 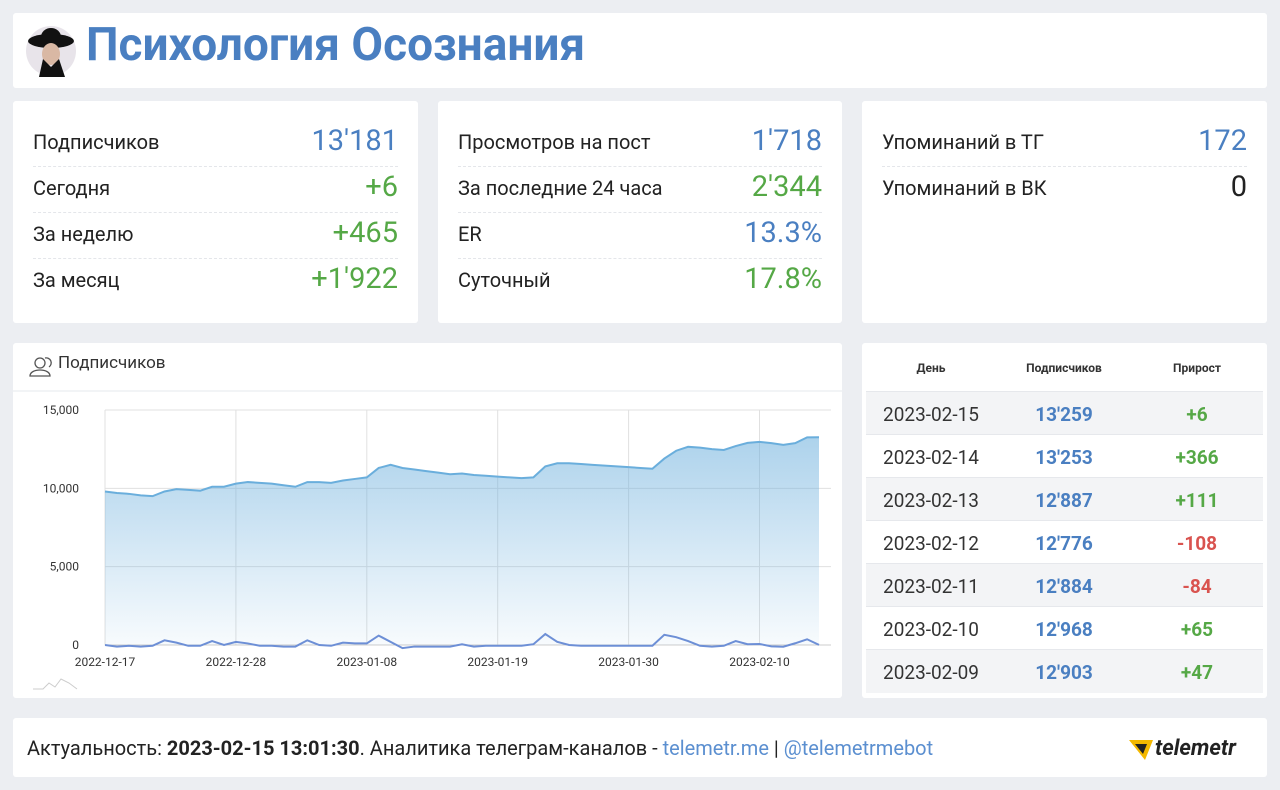 What do you see at coordinates (1196, 748) in the screenshot?
I see `brand: telemetr` at bounding box center [1196, 748].